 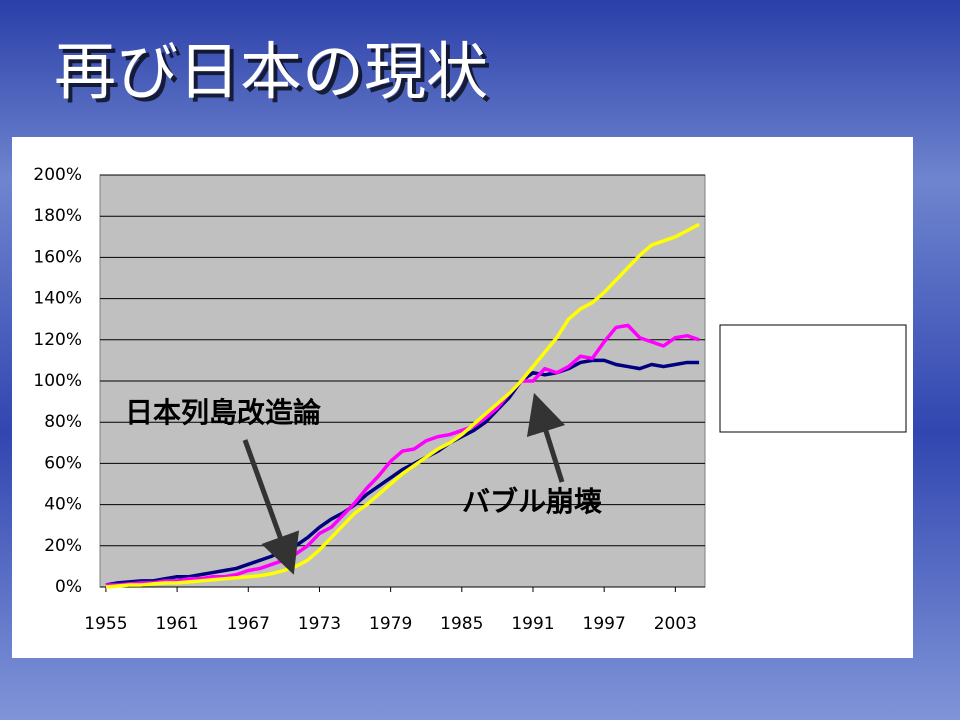 What do you see at coordinates (57, 340) in the screenshot?
I see `y-tick-label: 120%` at bounding box center [57, 340].